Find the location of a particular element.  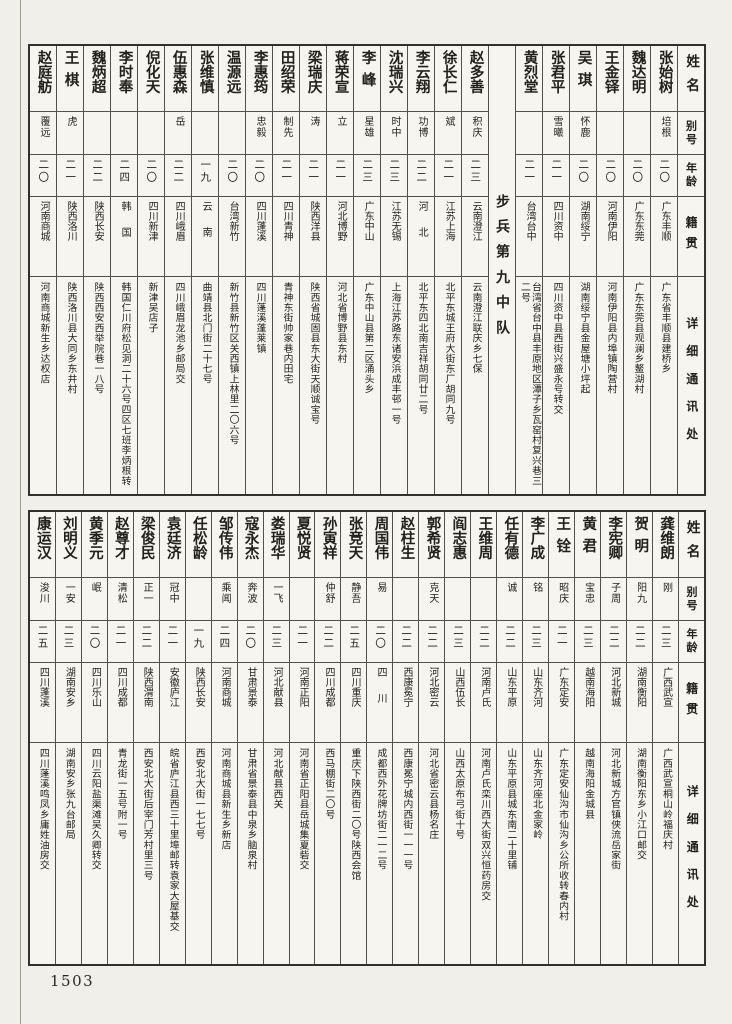

person-address: 新津吴店子 is located at coordinates (152, 307).